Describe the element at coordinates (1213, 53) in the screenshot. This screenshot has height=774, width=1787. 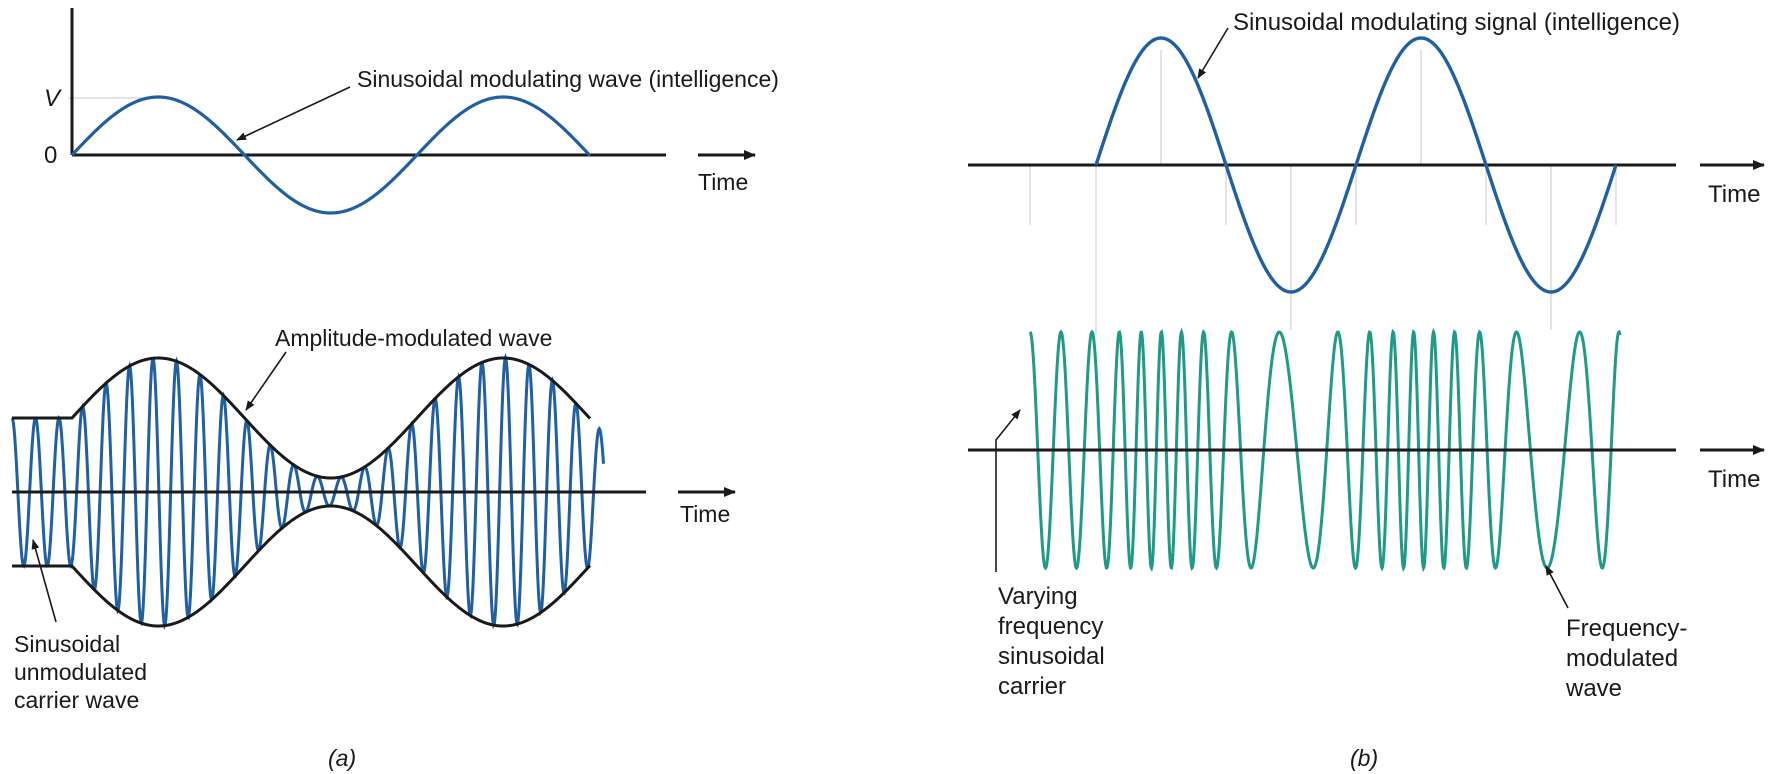
I see `modulating-signal-pointer` at that location.